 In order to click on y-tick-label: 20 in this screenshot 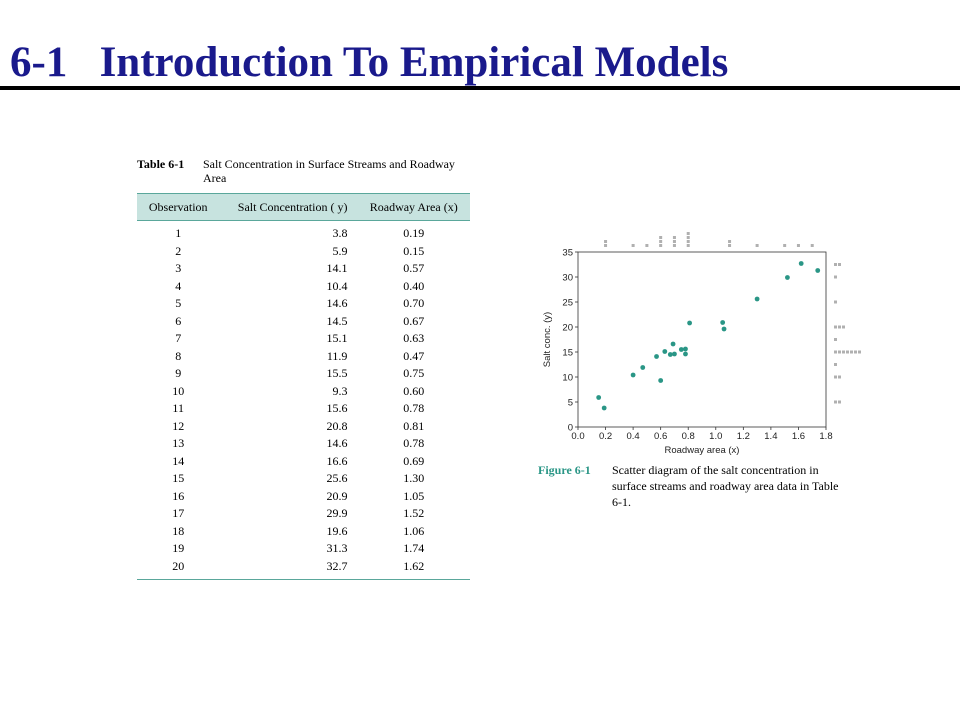, I will do `click(567, 328)`.